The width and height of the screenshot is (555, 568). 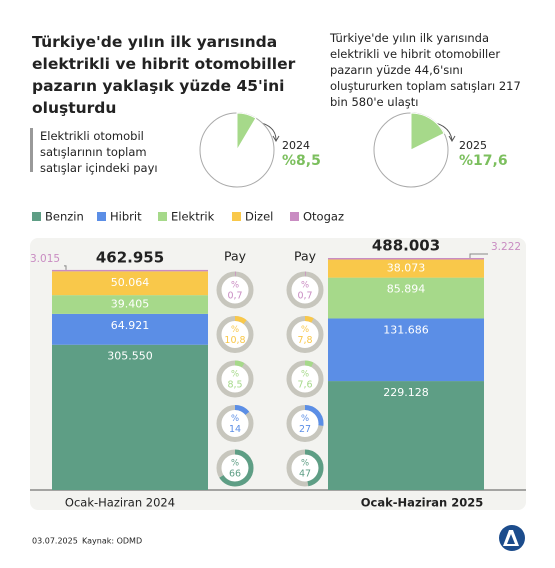 I want to click on bar-value-label: 85.894, so click(x=406, y=289).